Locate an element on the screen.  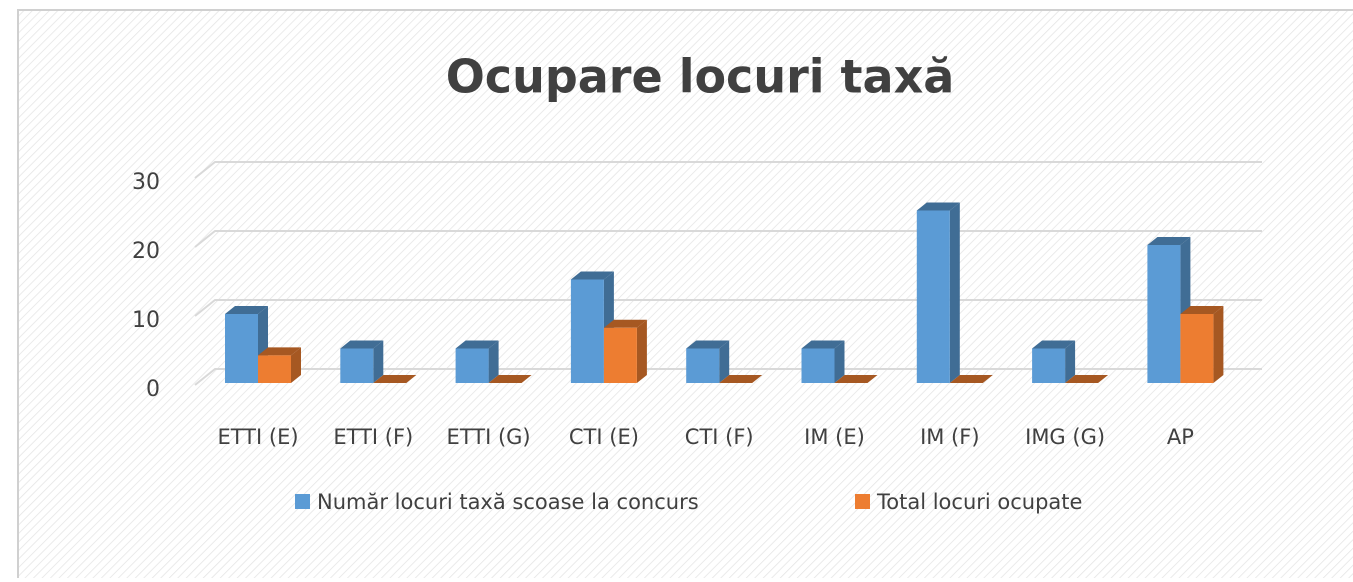
x-tick-label: CTI (F) is located at coordinates (719, 437).